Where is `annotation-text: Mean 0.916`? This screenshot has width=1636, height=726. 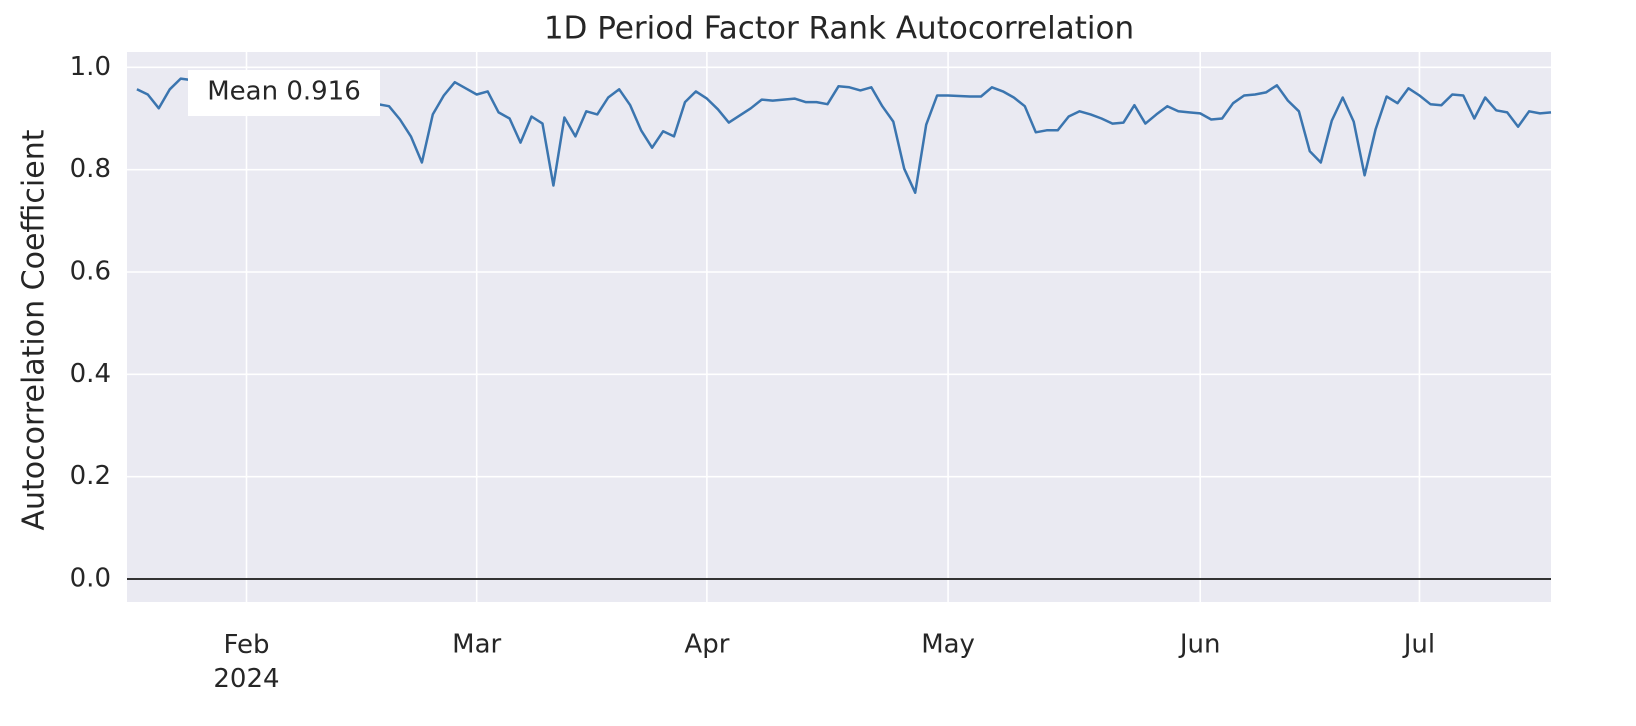 annotation-text: Mean 0.916 is located at coordinates (284, 92).